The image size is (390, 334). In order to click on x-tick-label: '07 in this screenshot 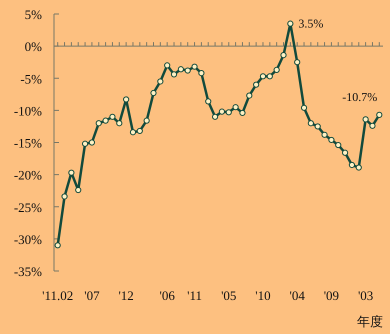, I will do `click(92, 295)`.